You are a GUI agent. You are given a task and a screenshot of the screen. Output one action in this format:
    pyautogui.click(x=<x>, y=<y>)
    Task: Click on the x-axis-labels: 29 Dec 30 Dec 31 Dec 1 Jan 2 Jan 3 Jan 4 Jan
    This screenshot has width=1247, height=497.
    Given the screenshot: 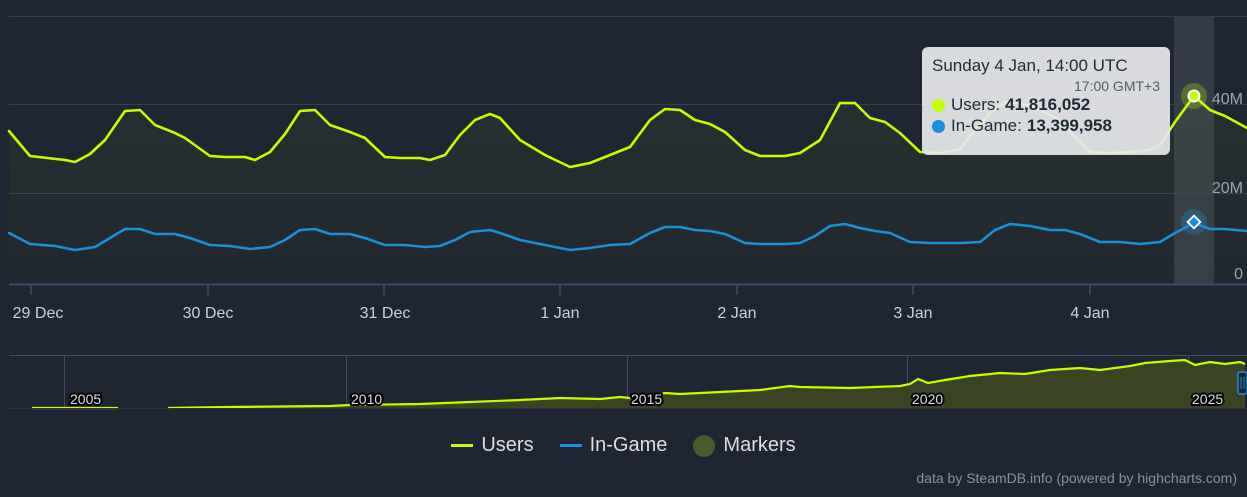 What is the action you would take?
    pyautogui.click(x=561, y=313)
    